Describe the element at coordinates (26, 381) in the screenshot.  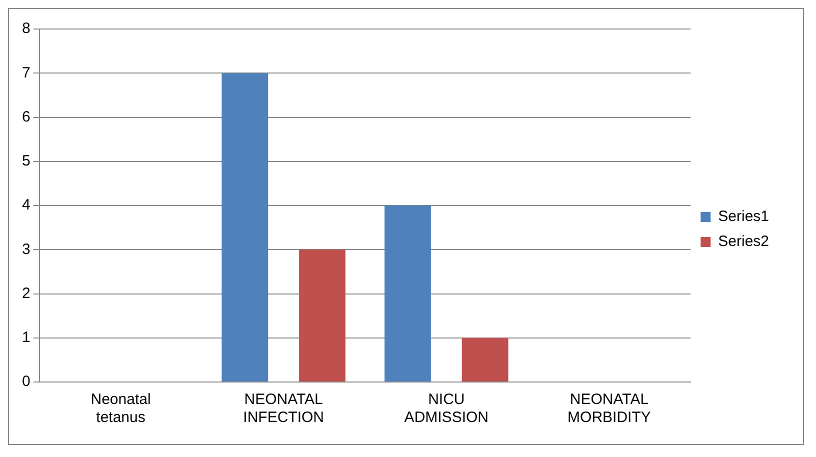
I see `y-tick-label: 0` at that location.